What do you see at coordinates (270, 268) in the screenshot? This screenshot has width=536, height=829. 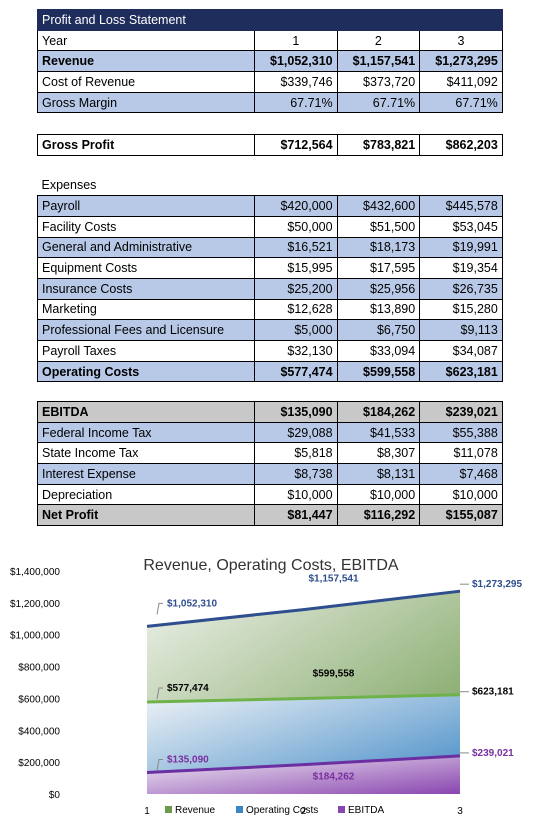 I see `expense-row: Equipment Costs $15,995 $17,595 $19,354` at bounding box center [270, 268].